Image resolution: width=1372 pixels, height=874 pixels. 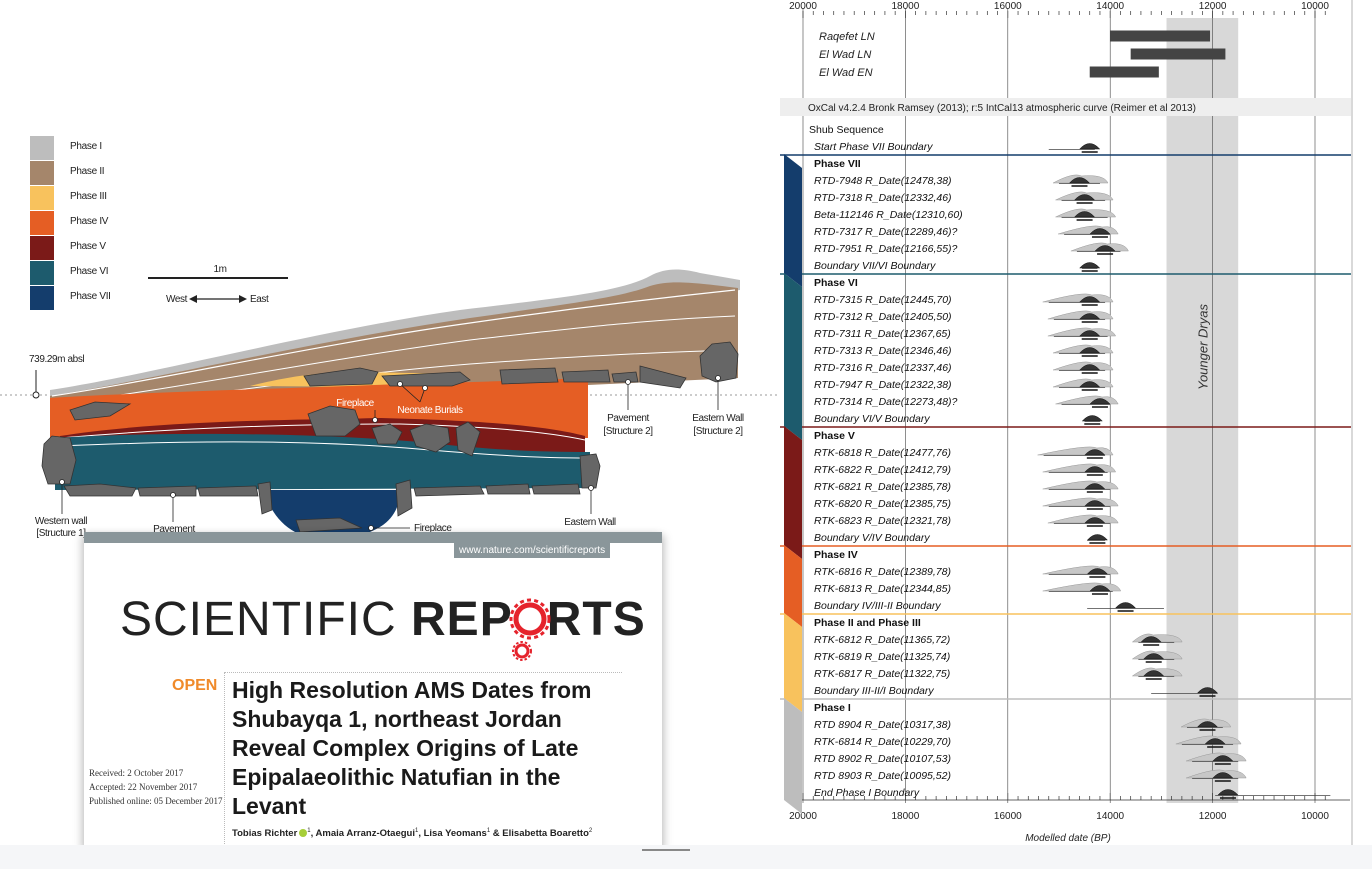 I want to click on reference-bar-label: El Wad EN, so click(x=846, y=73).